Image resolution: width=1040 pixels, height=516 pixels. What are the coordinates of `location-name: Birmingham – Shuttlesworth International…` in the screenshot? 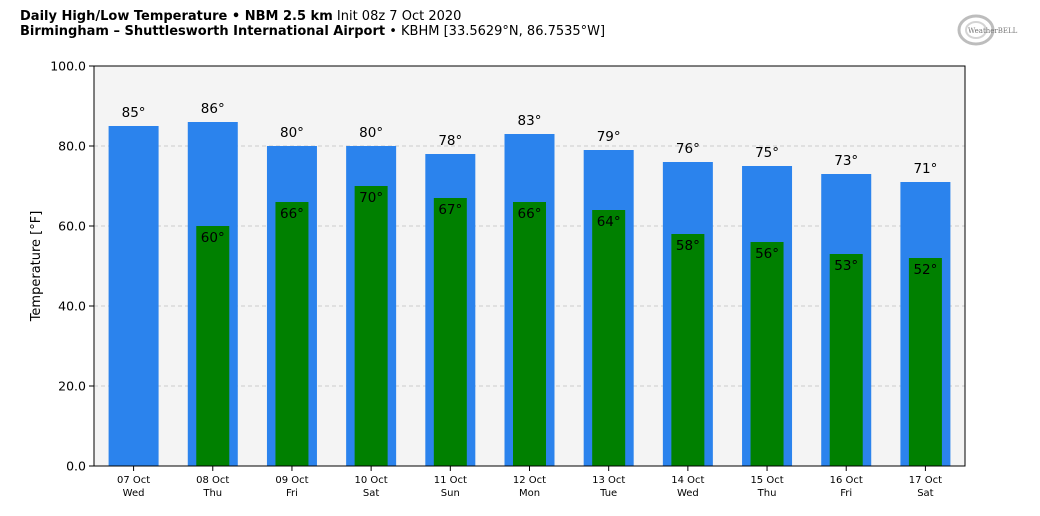 It's located at (203, 31).